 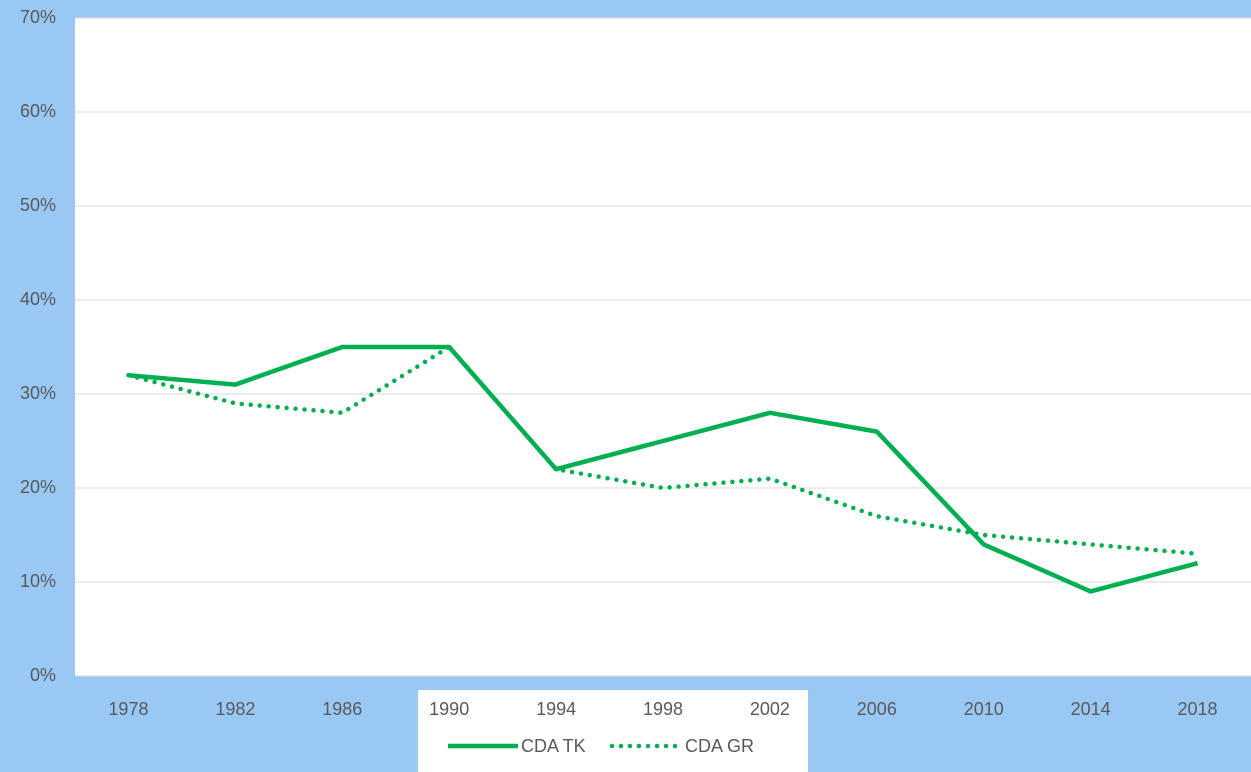 What do you see at coordinates (38, 487) in the screenshot?
I see `y-tick-label: 20%` at bounding box center [38, 487].